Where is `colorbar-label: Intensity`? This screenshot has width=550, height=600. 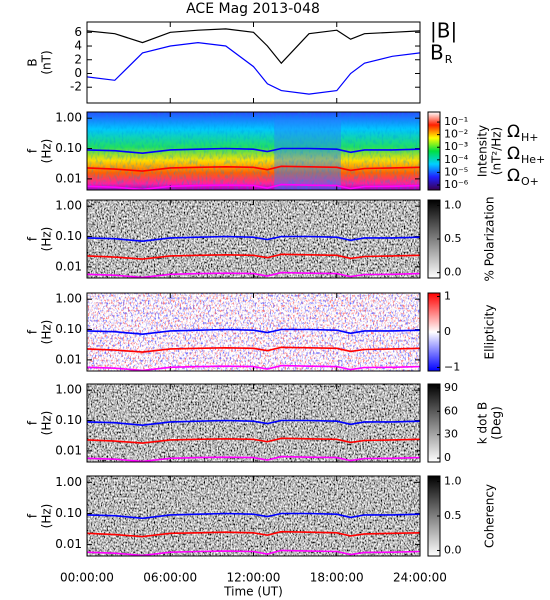 colorbar-label: Intensity is located at coordinates (483, 151).